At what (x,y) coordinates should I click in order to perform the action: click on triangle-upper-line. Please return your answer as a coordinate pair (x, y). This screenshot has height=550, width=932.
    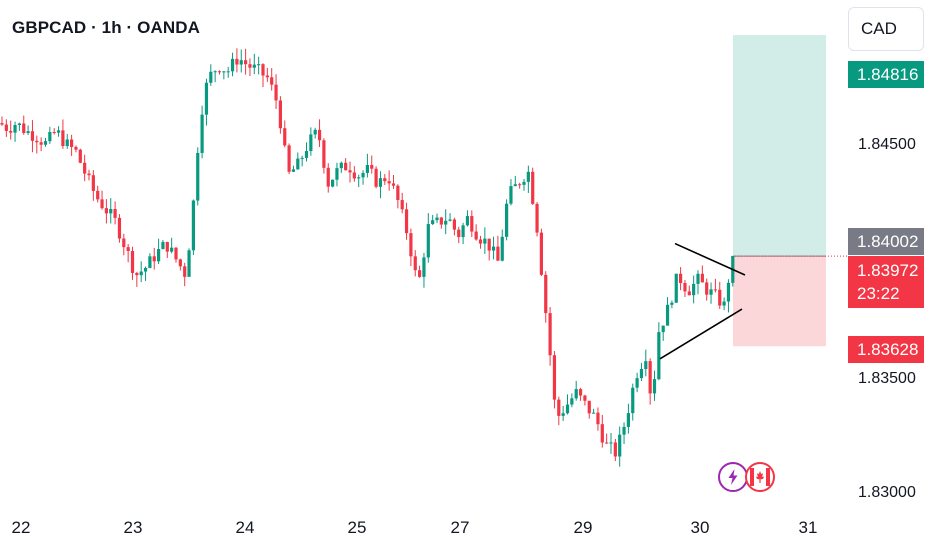
    Looking at the image, I should click on (710, 259).